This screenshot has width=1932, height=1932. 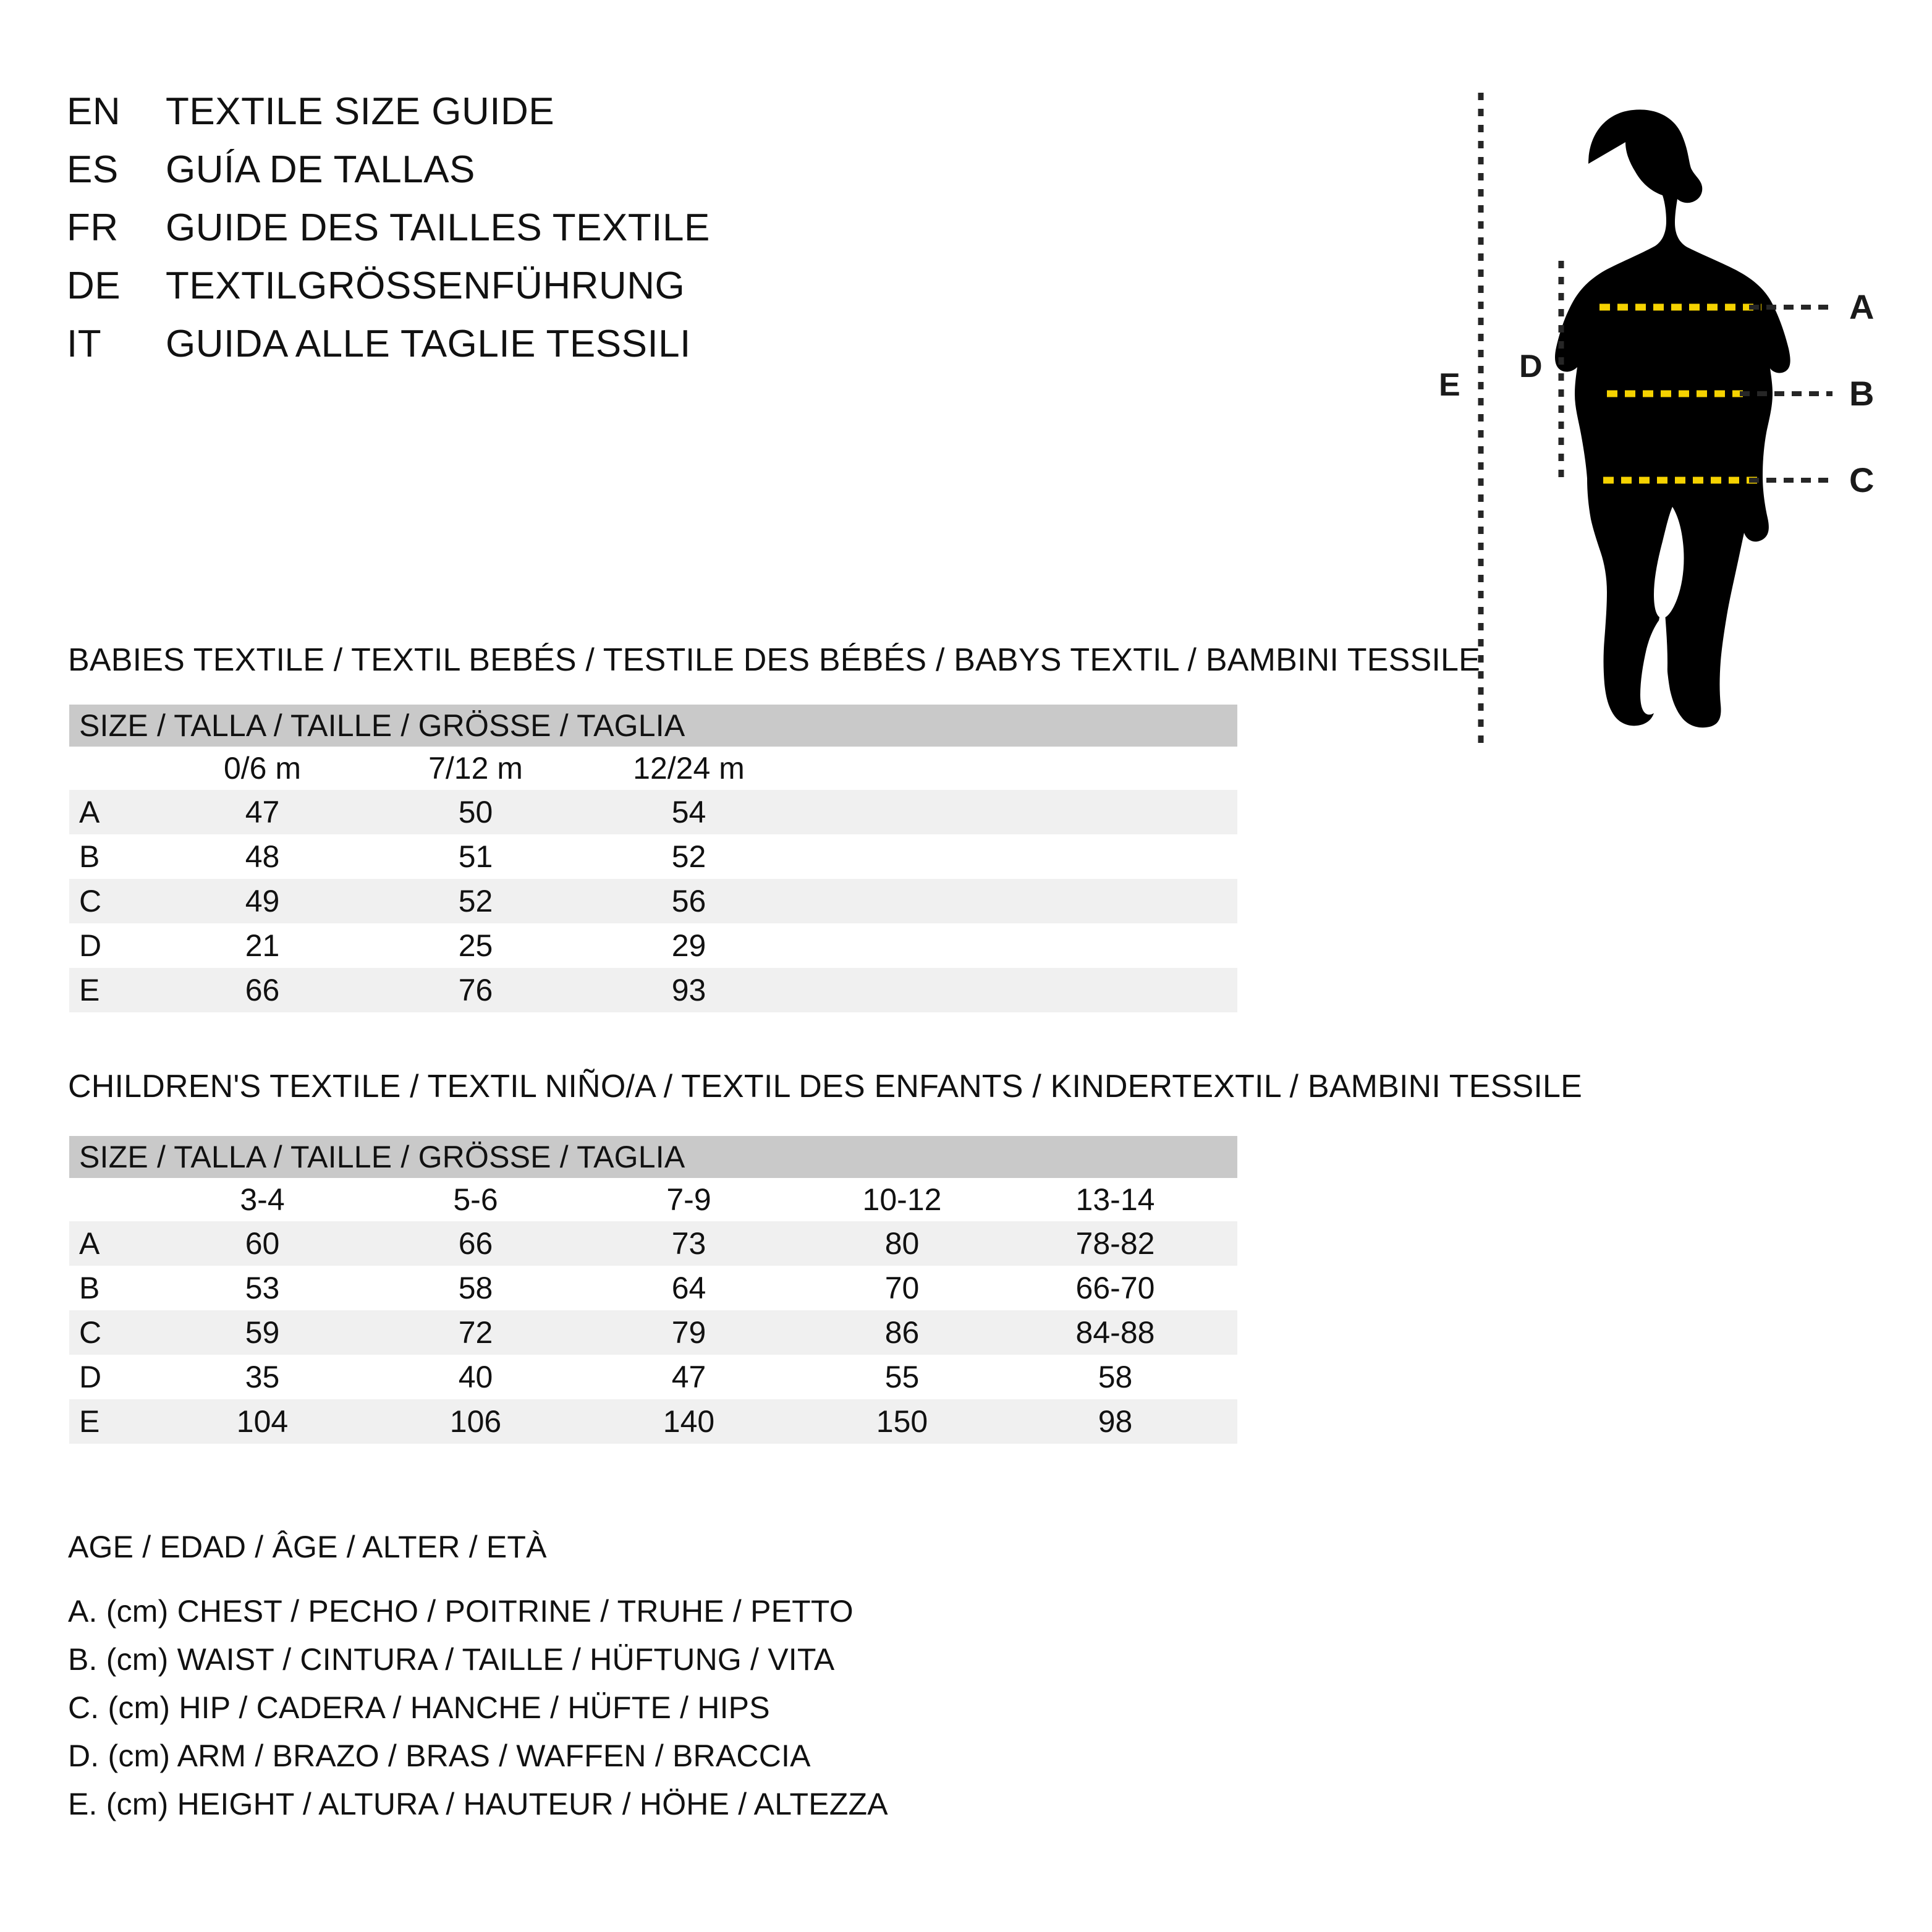 I want to click on children-cell-b-3: 70, so click(x=902, y=1288).